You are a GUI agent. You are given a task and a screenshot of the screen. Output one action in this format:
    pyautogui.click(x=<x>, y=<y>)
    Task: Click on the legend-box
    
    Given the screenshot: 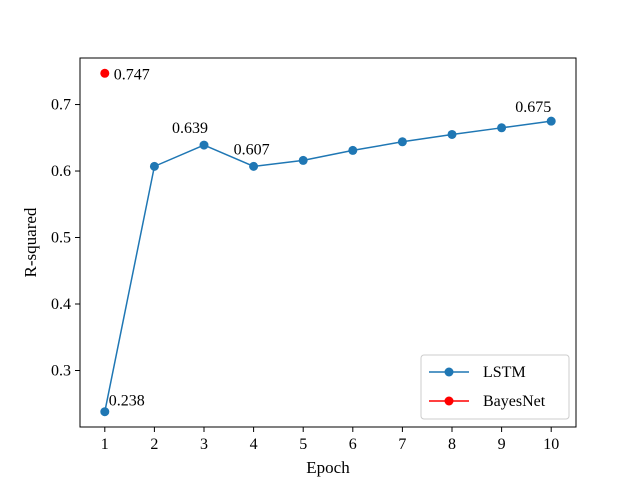 What is the action you would take?
    pyautogui.click(x=495, y=387)
    